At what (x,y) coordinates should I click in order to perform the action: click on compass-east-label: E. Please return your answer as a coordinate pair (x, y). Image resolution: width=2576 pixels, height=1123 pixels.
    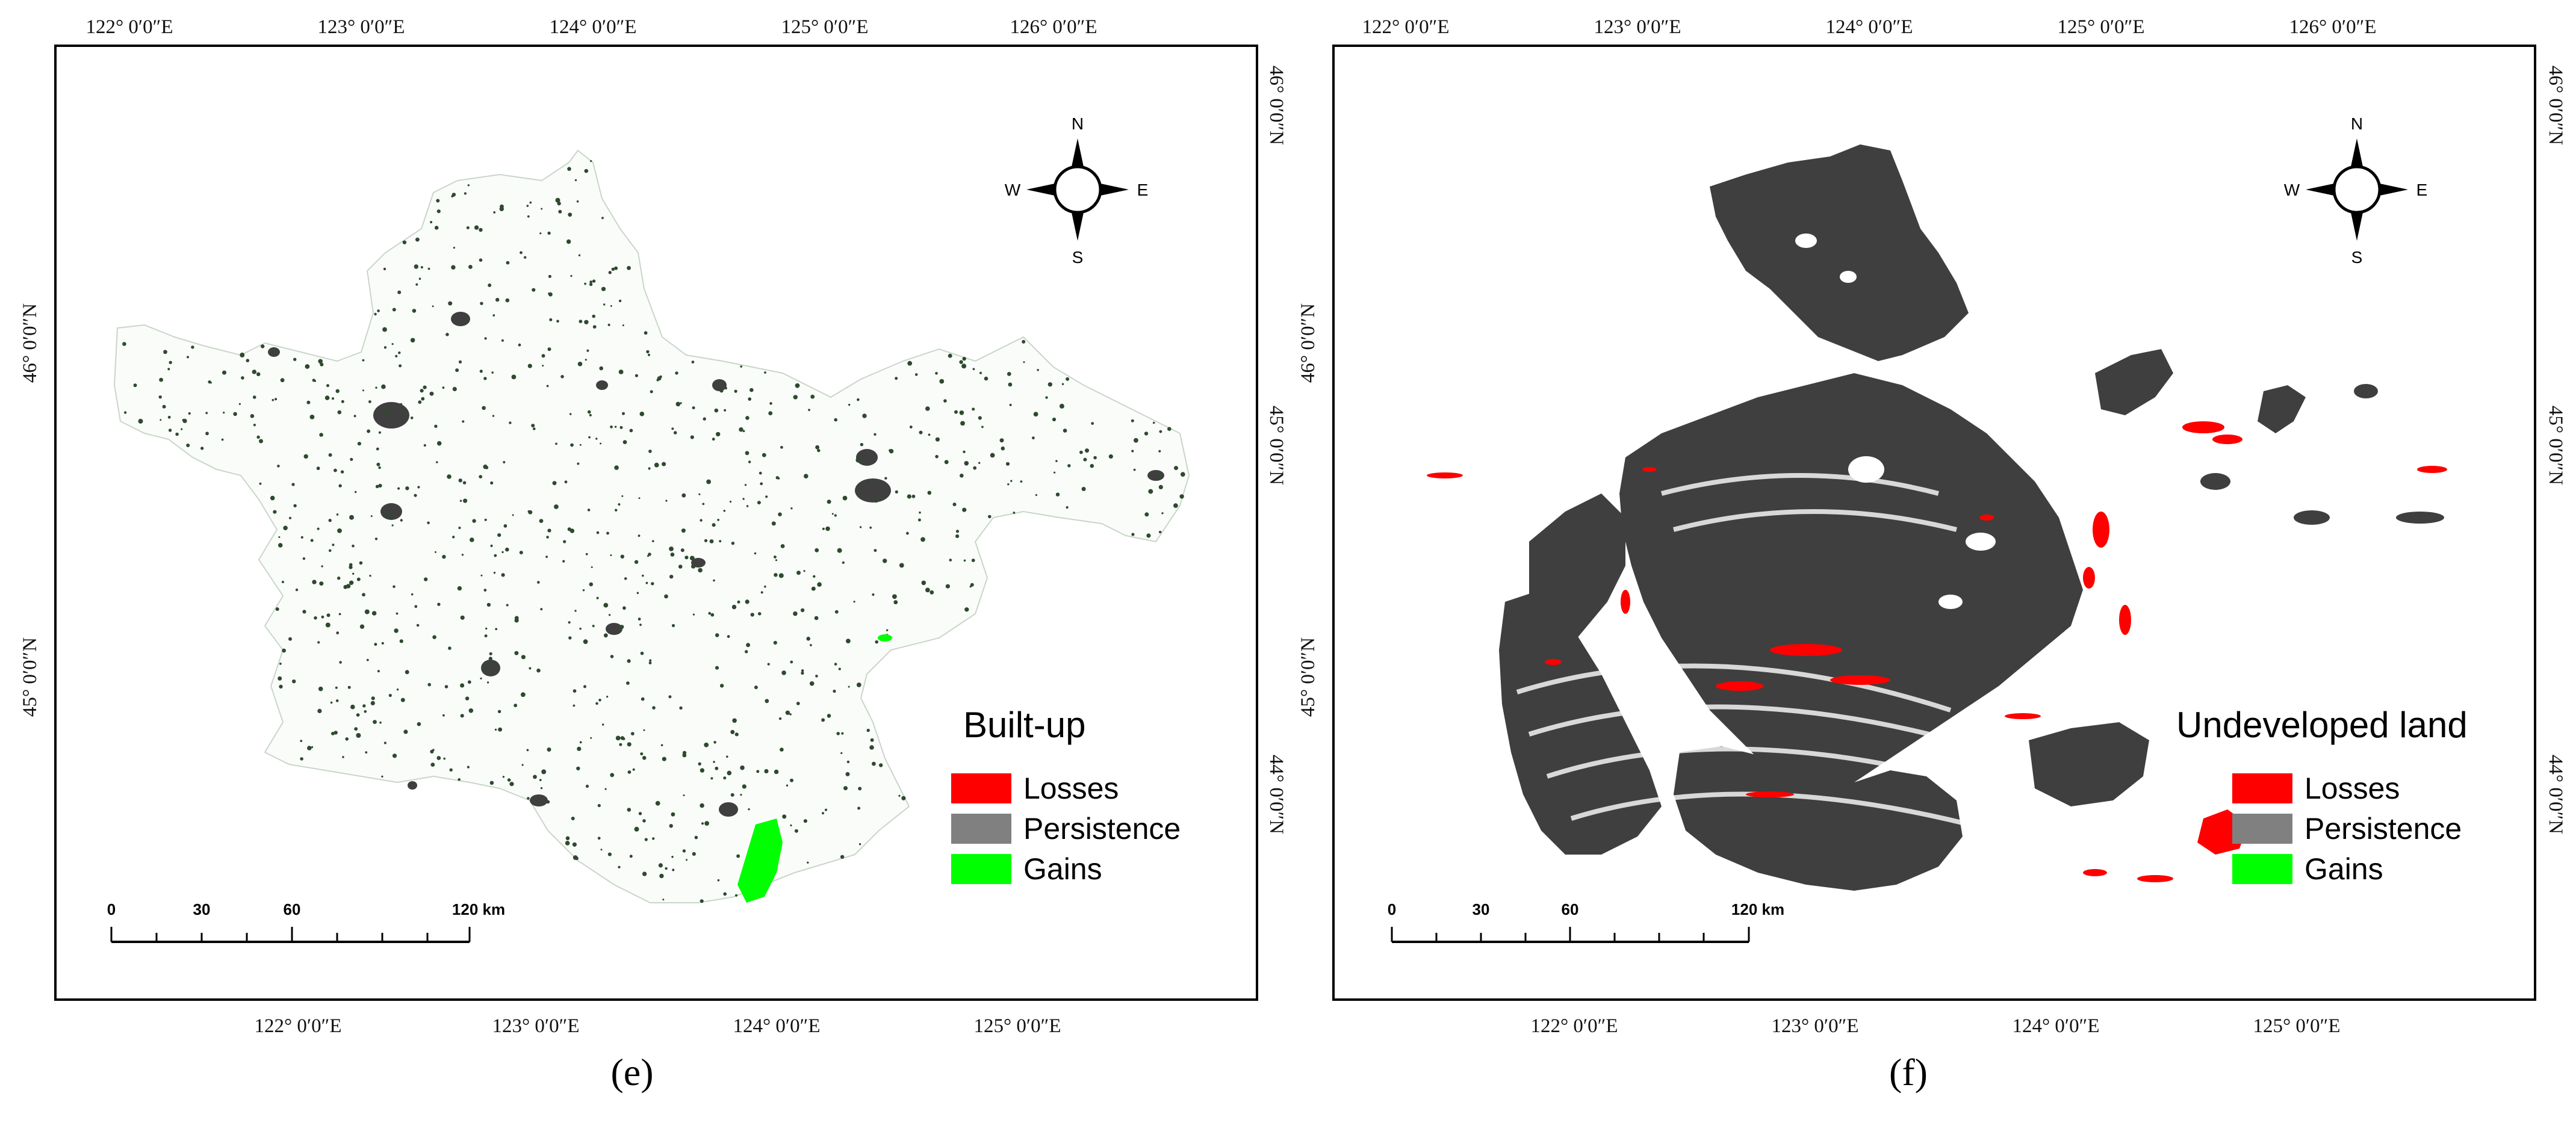
    Looking at the image, I should click on (1143, 190).